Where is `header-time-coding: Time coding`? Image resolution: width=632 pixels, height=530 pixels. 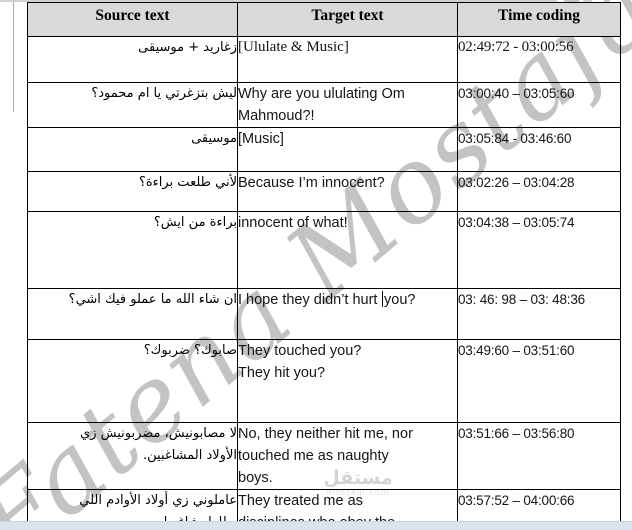
header-time-coding: Time coding is located at coordinates (539, 19).